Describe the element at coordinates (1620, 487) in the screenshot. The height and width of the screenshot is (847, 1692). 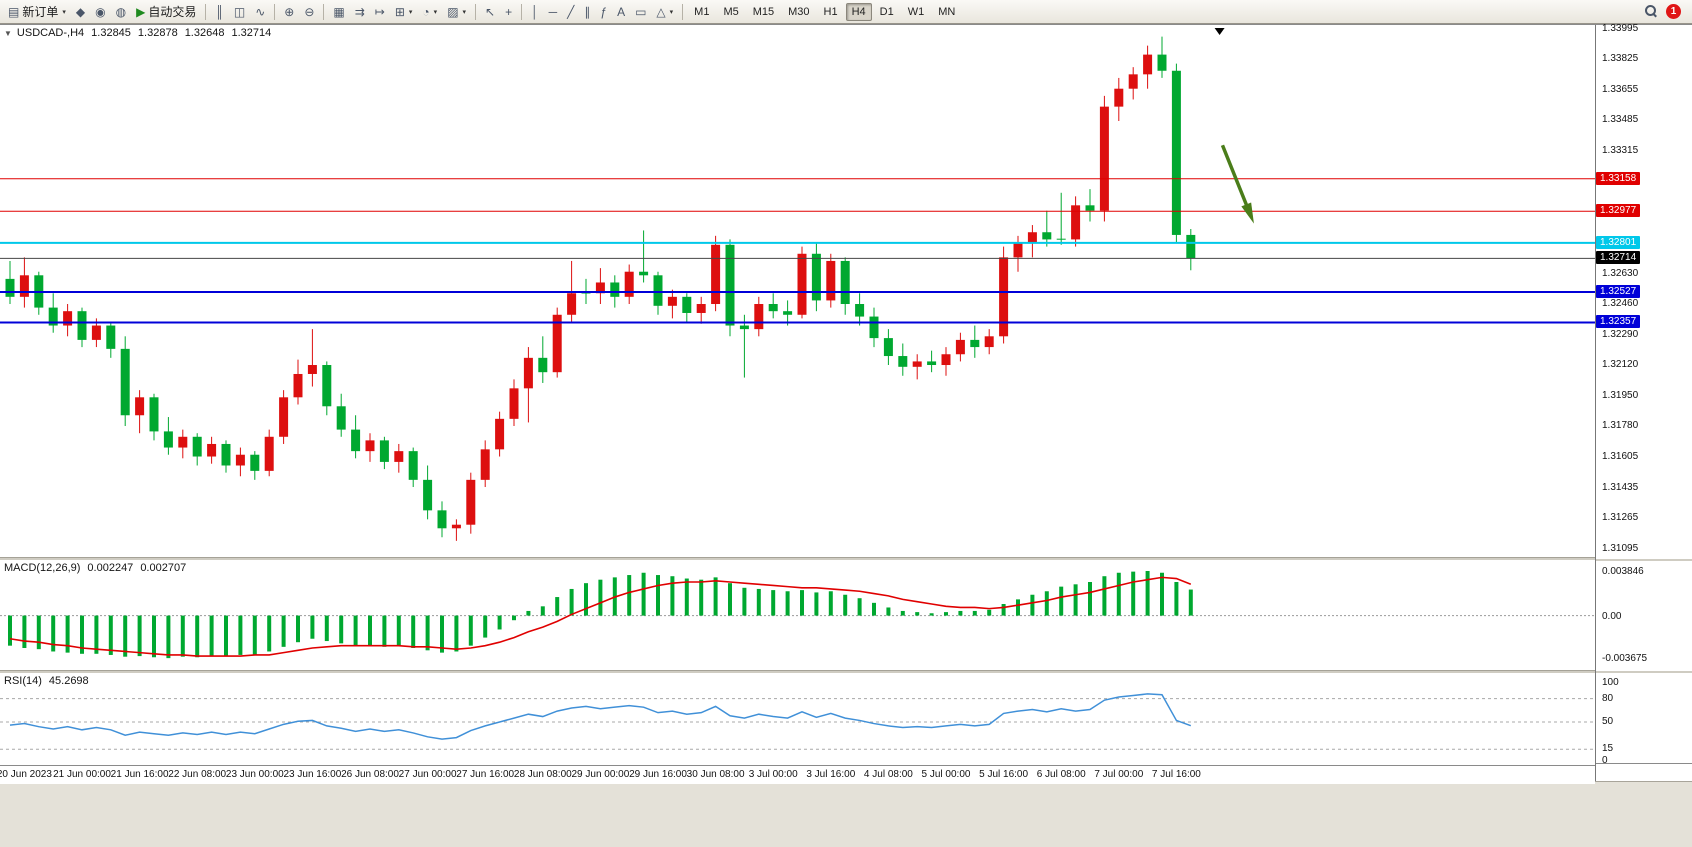
I see `price-tick-label: 1.31435` at that location.